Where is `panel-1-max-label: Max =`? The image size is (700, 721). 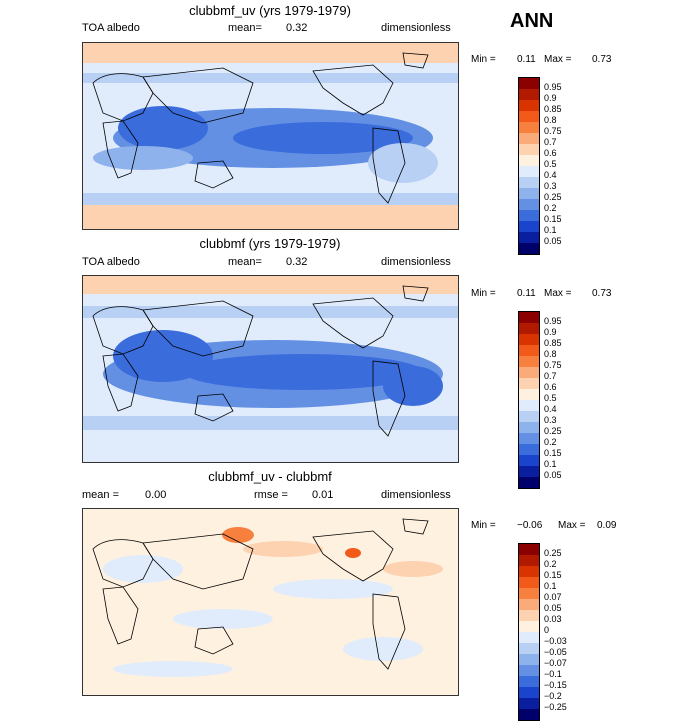
panel-1-max-label: Max = is located at coordinates (558, 59).